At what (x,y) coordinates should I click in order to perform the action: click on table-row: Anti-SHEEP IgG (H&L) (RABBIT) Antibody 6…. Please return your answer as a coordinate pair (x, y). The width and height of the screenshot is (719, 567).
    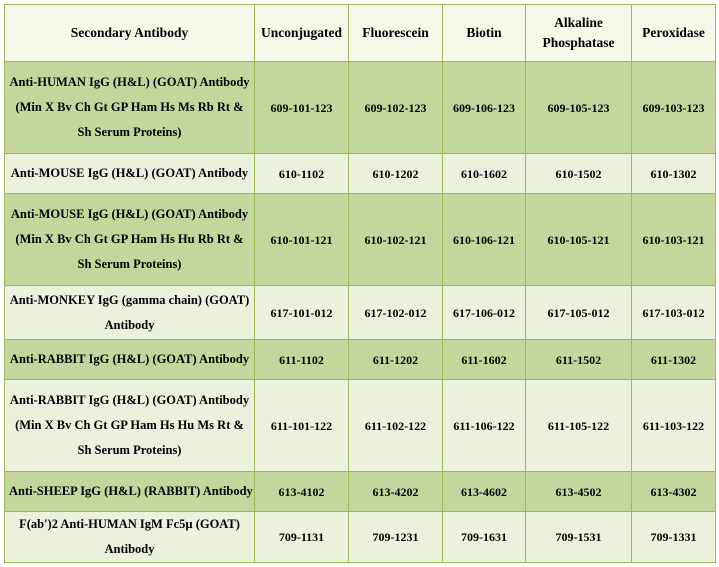
    Looking at the image, I should click on (360, 491).